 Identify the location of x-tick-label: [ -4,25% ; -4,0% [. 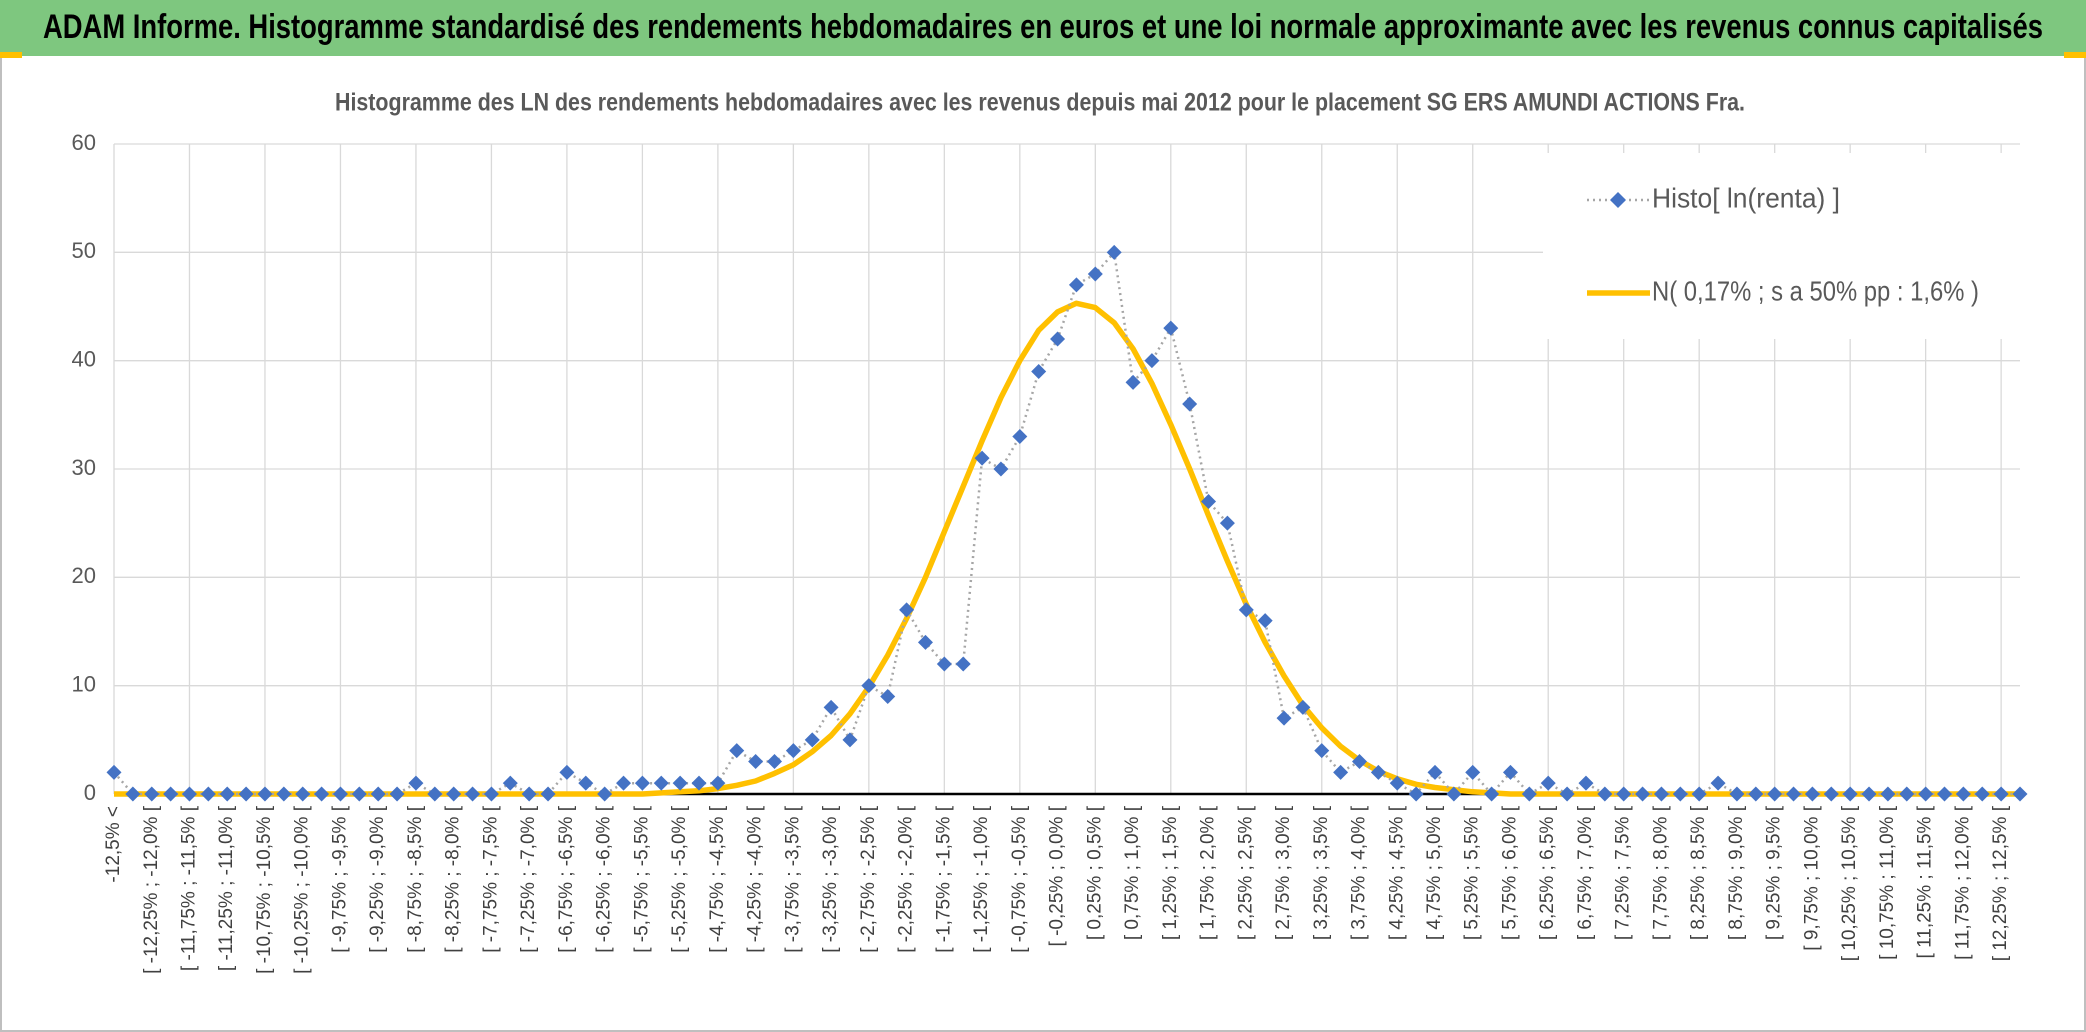
(755, 879).